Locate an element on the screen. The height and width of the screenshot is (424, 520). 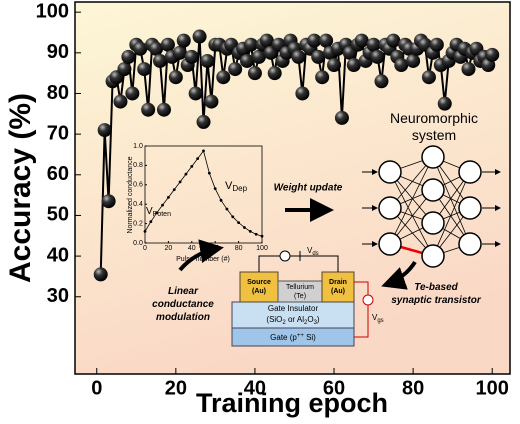
line: Neuromorphic is located at coordinates (434, 118).